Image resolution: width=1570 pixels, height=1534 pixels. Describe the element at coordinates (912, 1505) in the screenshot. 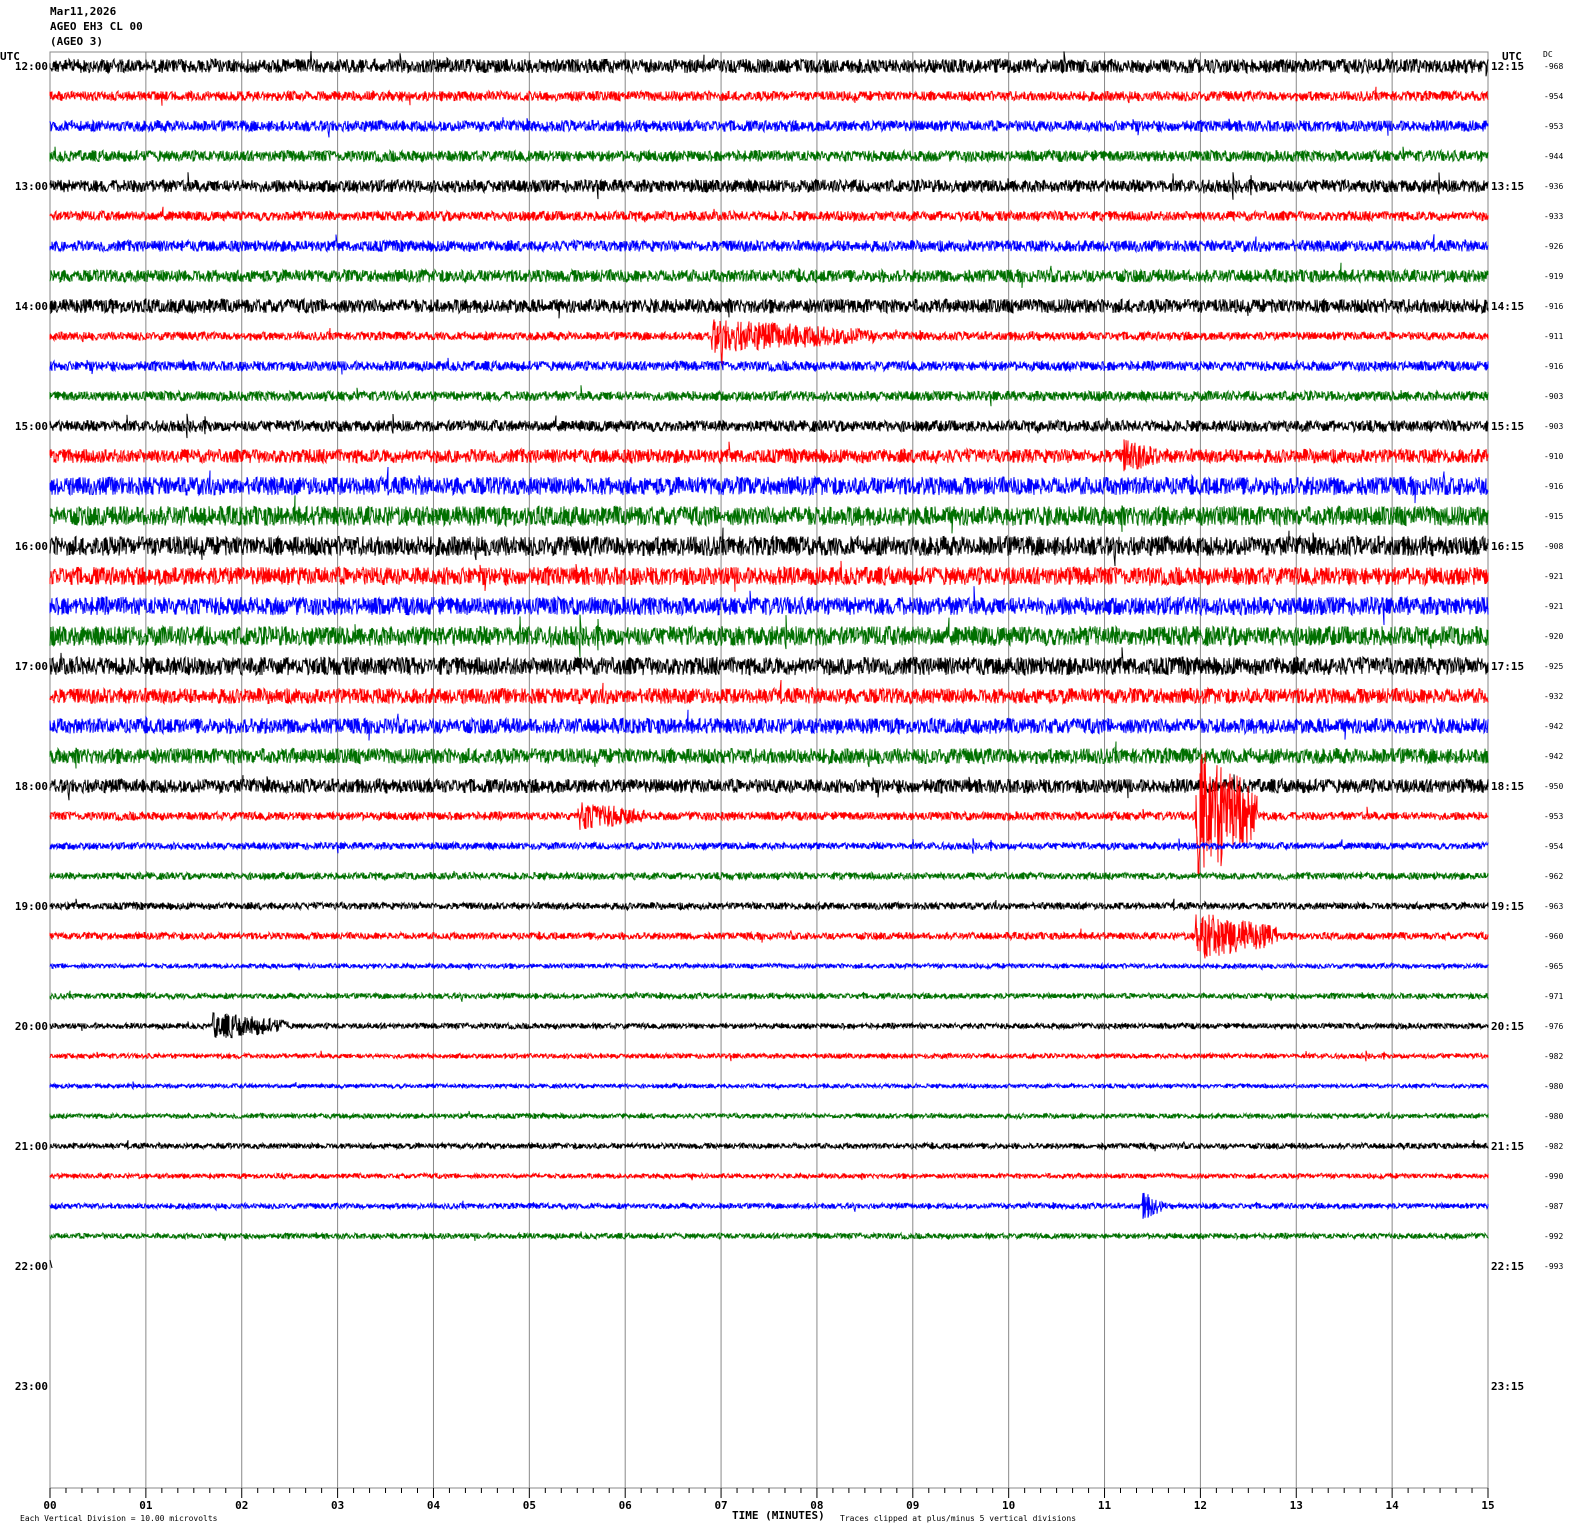

I see `x-tick-label: 09` at that location.